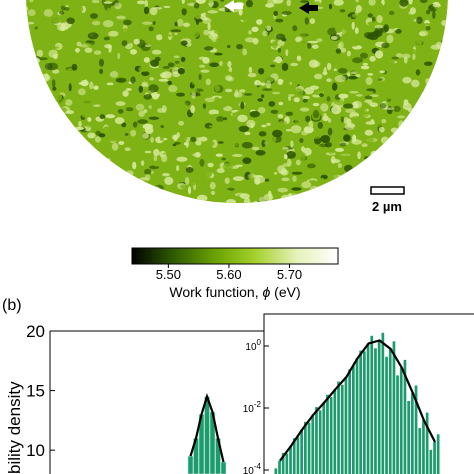 The image size is (474, 474). I want to click on inset-y-ticks: 100 10-2 10-4, so click(256, 406).